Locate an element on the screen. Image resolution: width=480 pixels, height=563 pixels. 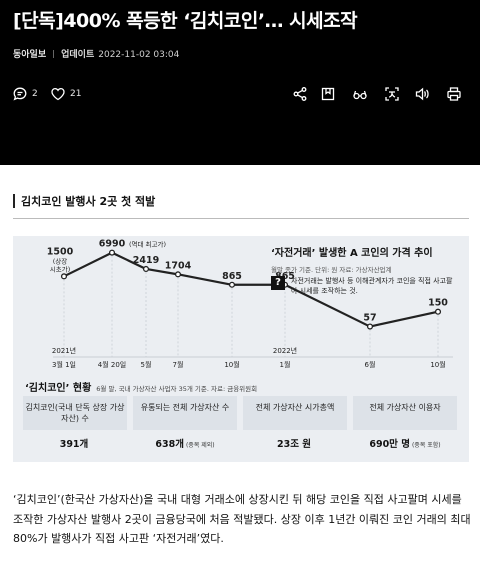
stat-label: 김치코인(국내 단독 상장 가상자산) 수 is located at coordinates (75, 413).